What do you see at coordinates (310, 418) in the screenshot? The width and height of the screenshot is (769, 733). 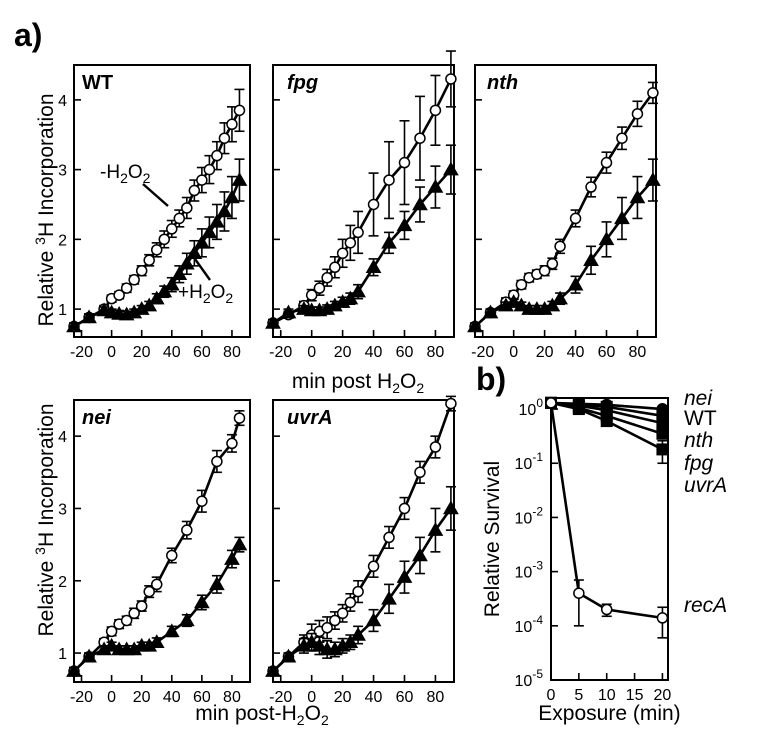 I see `panel-title: uvrA` at bounding box center [310, 418].